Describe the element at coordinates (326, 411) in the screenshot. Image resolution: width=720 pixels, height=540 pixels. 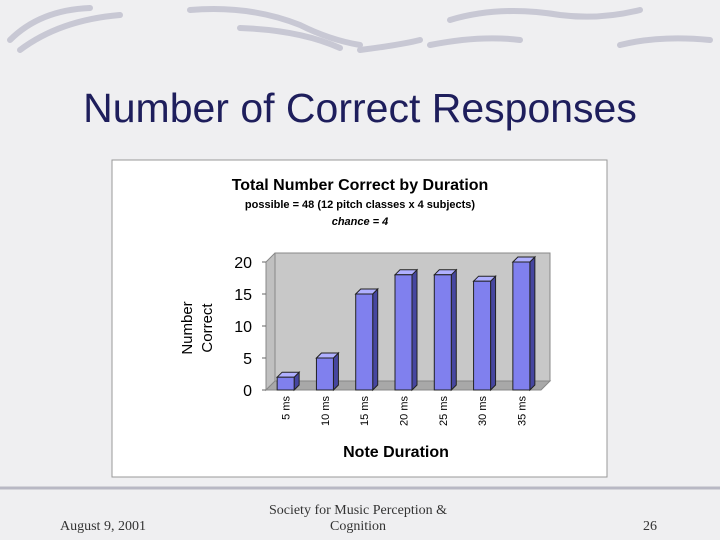
I see `x-tick-label: 10 ms` at that location.